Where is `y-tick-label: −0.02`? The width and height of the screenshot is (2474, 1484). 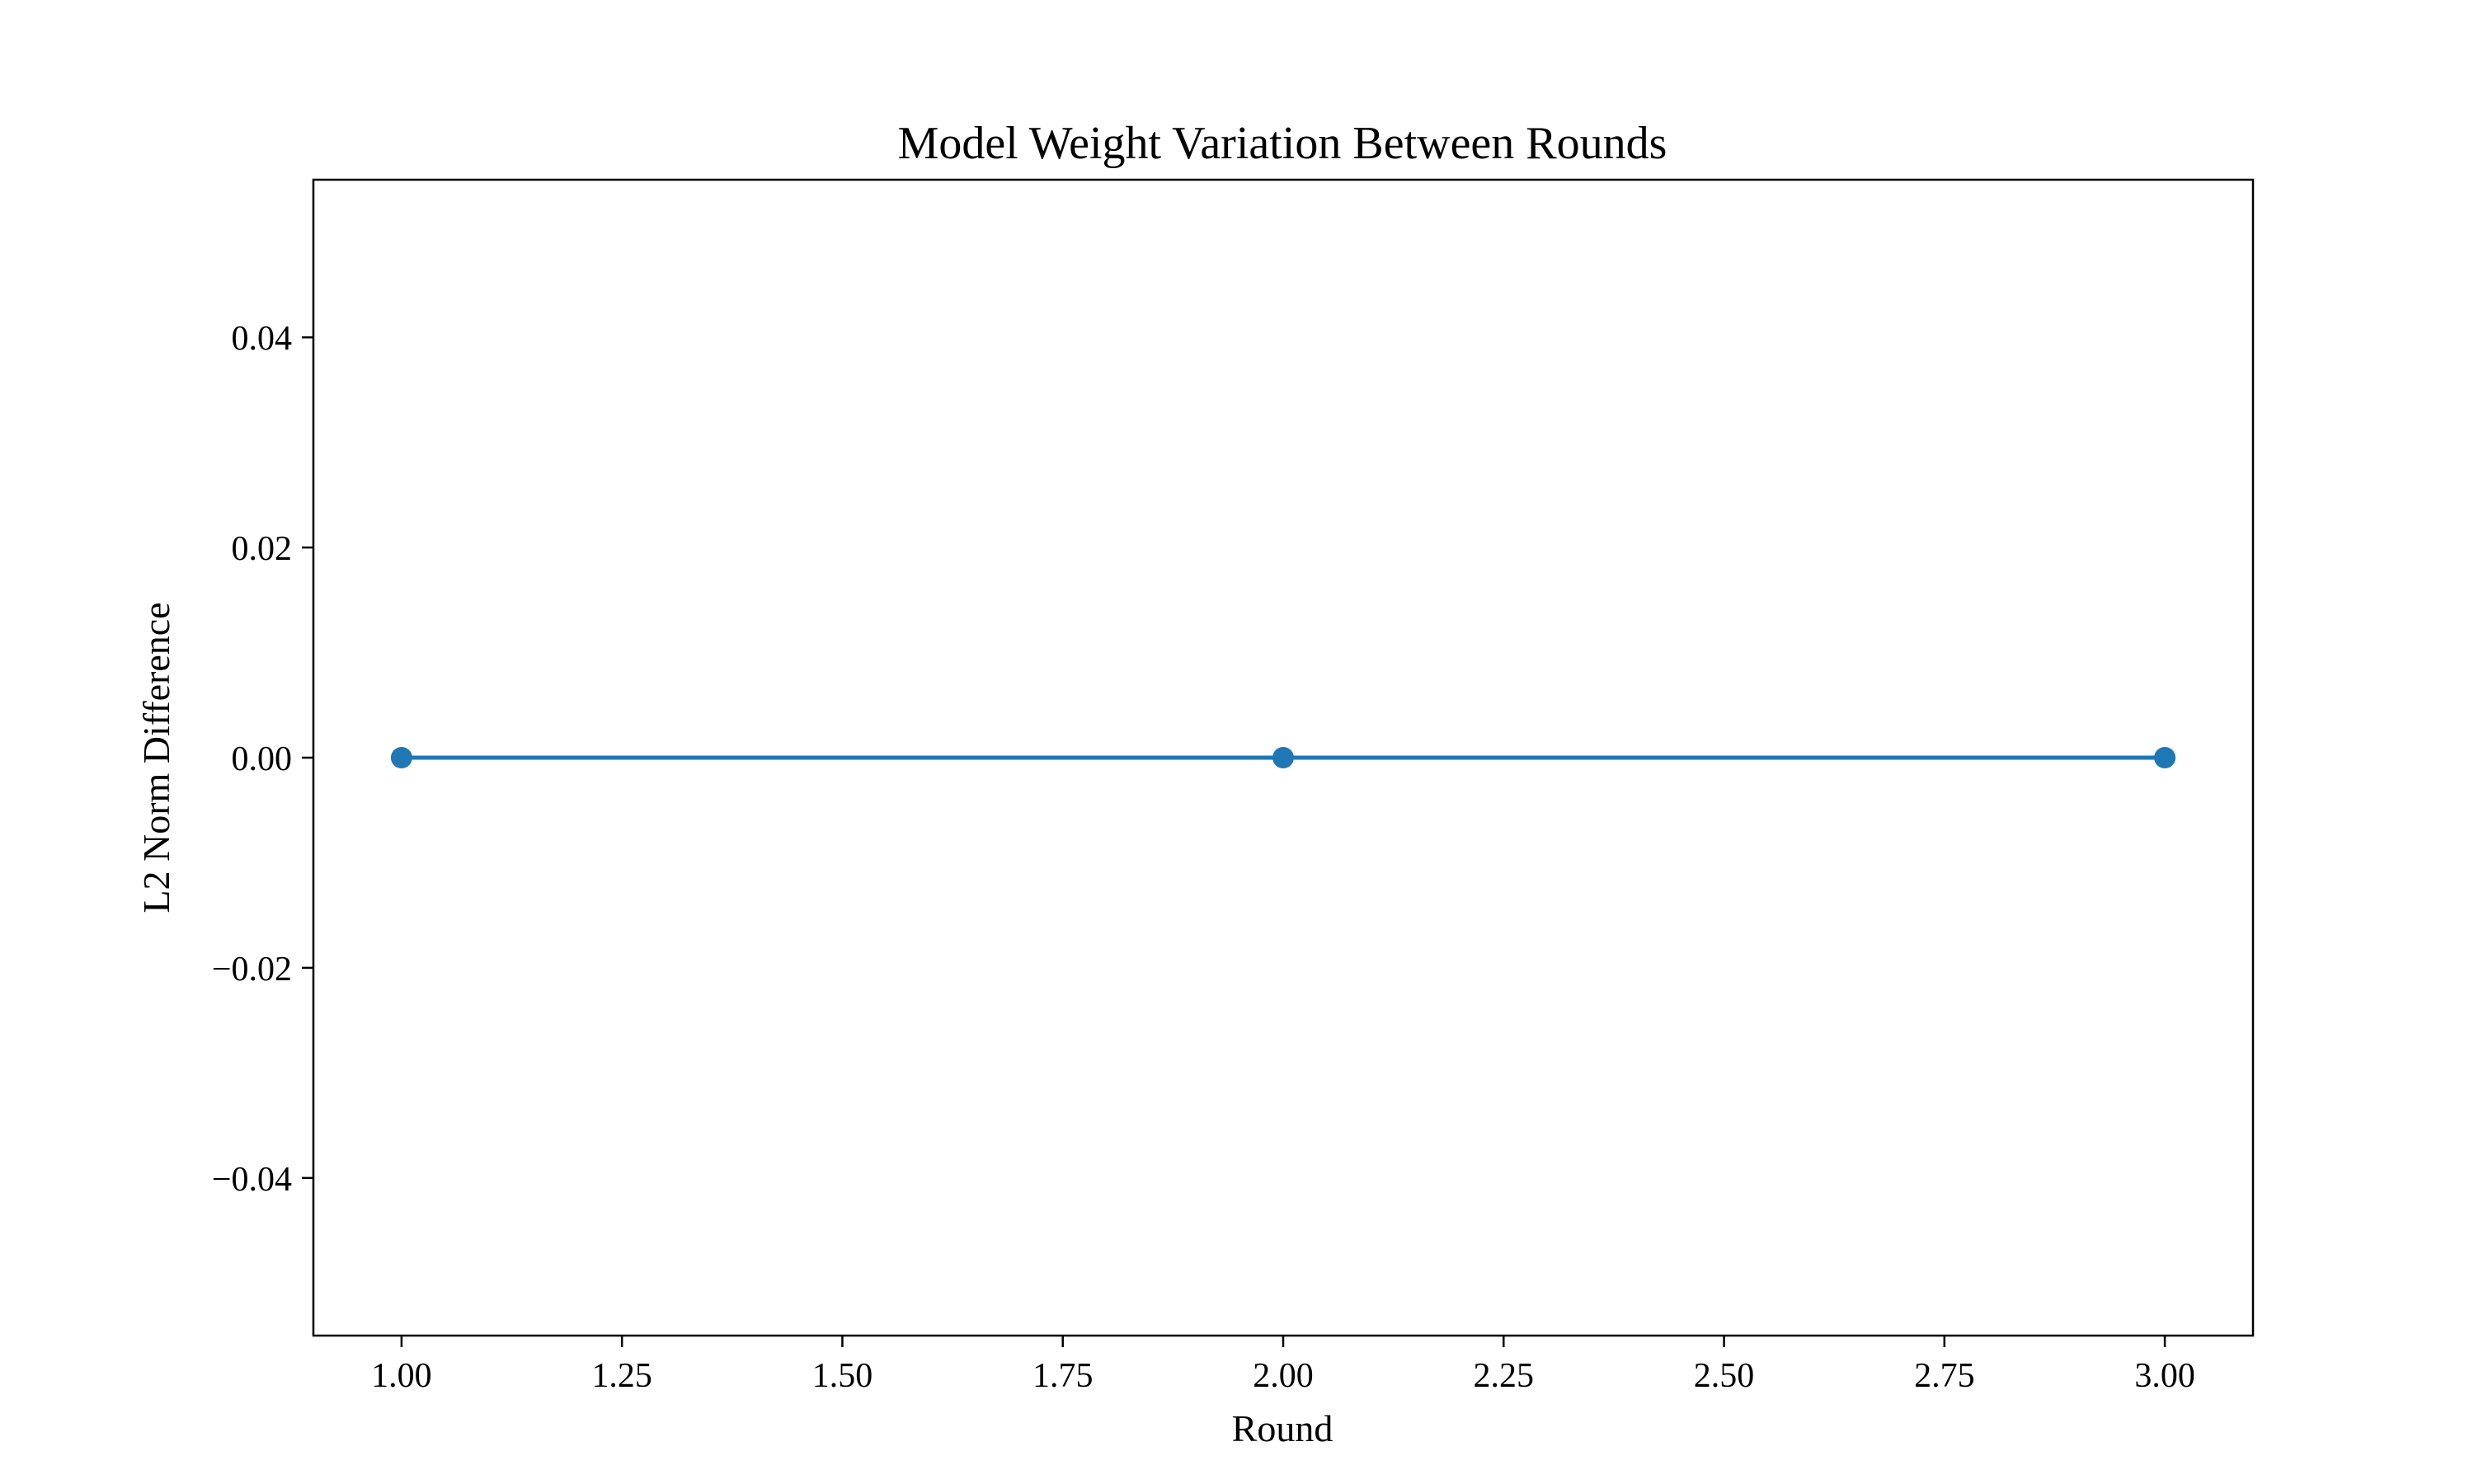 y-tick-label: −0.02 is located at coordinates (252, 970).